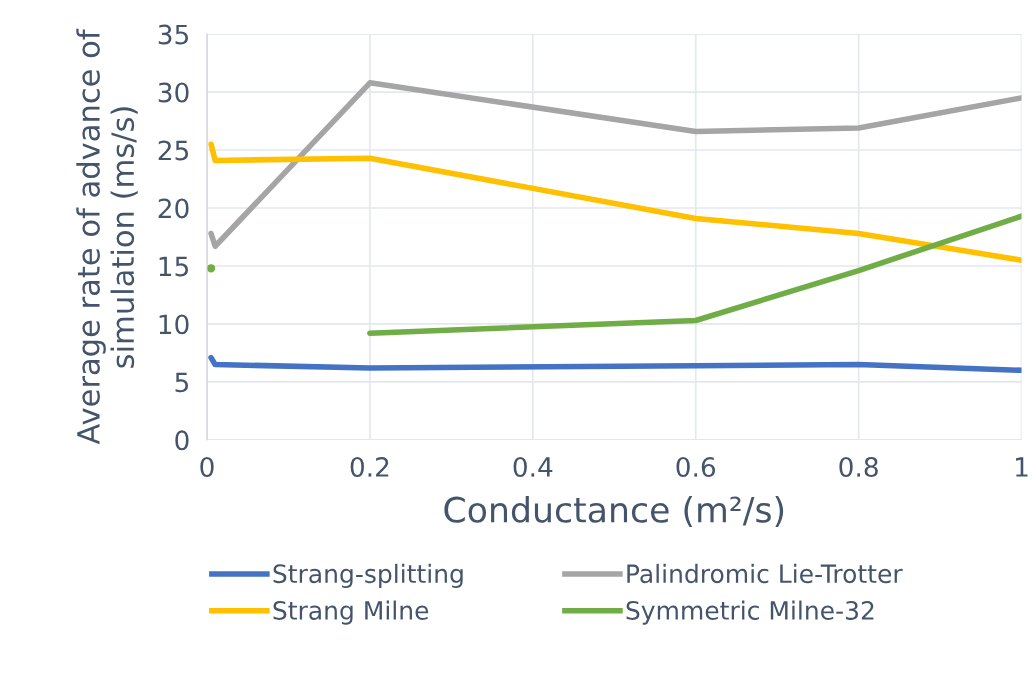 This screenshot has width=1035, height=682. Describe the element at coordinates (750, 612) in the screenshot. I see `legend-label: Symmetric Milne-32` at that location.